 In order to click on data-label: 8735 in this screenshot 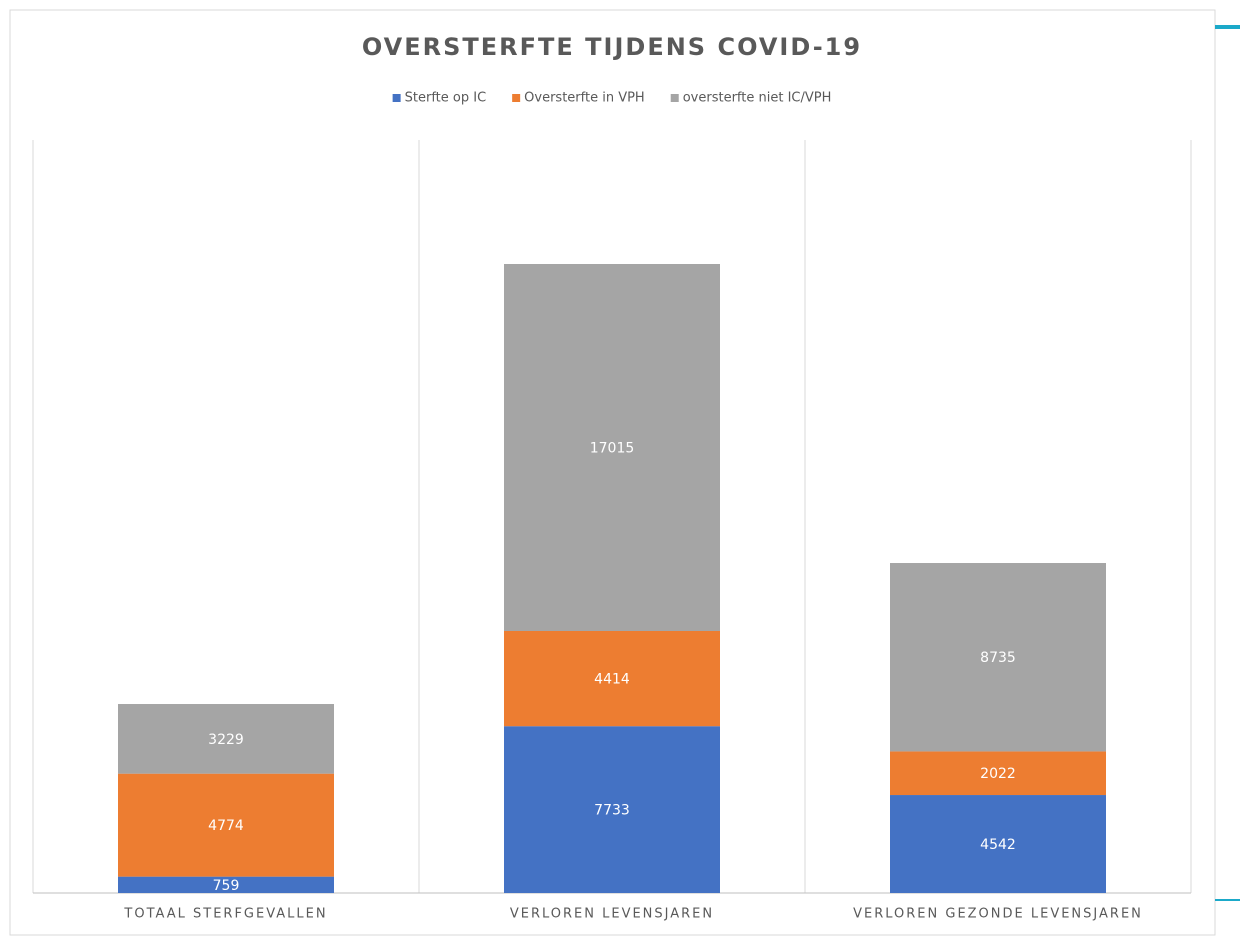, I will do `click(998, 658)`.